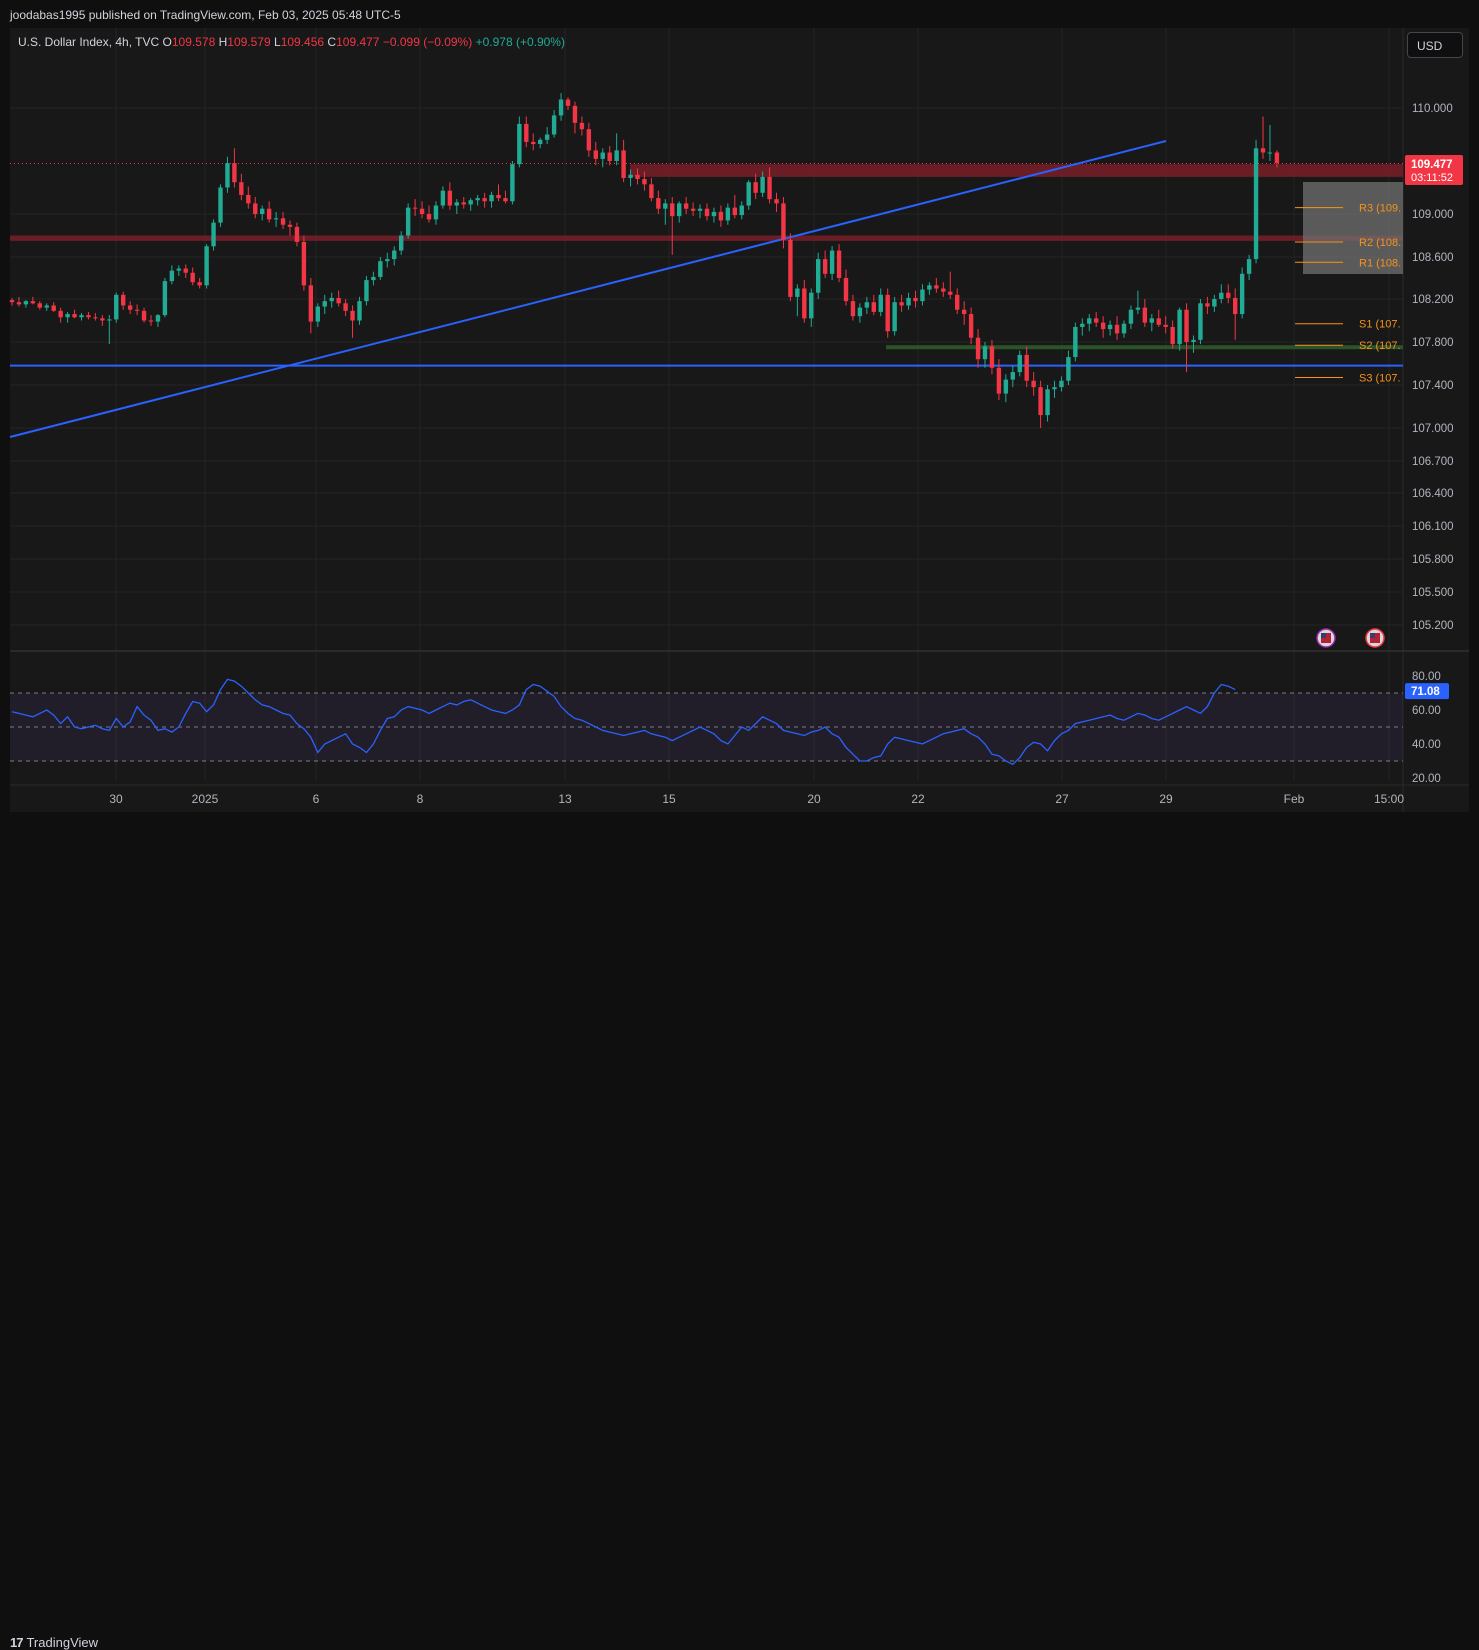  What do you see at coordinates (1433, 343) in the screenshot?
I see `price-tick-label: 107.800` at bounding box center [1433, 343].